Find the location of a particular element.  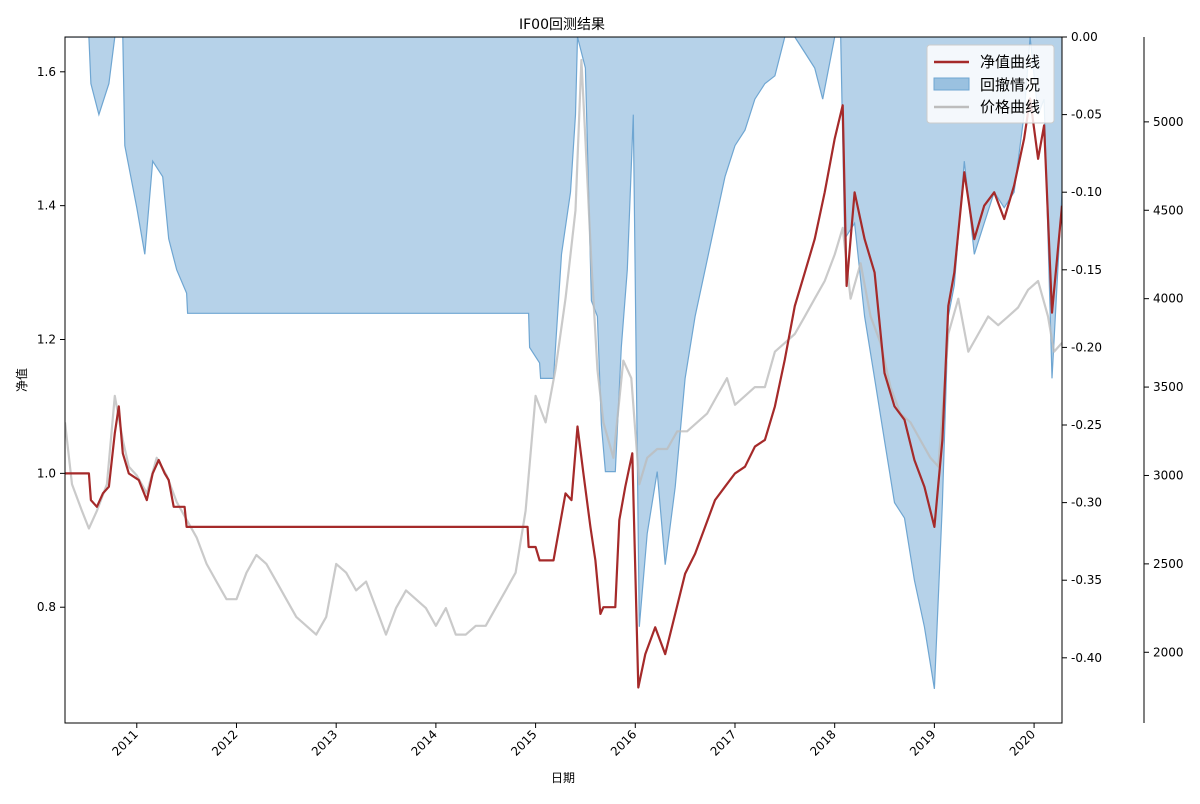

legend: 净值曲线 回撤情况 价格曲线 is located at coordinates (990, 84).